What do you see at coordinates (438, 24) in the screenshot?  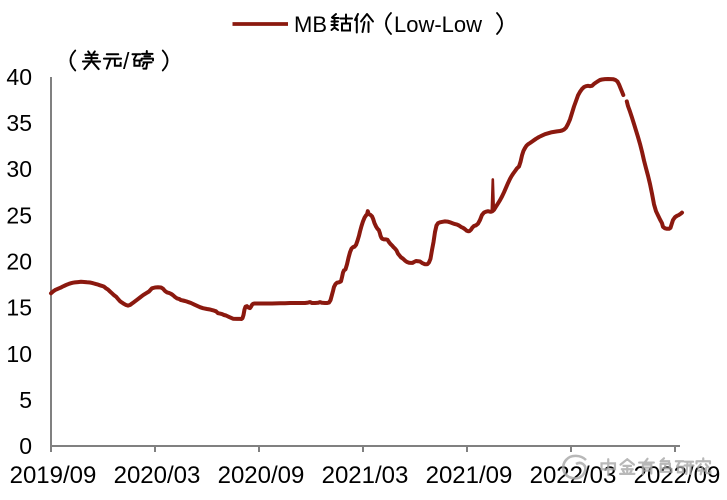 I see `svg-text: Low-Low` at bounding box center [438, 24].